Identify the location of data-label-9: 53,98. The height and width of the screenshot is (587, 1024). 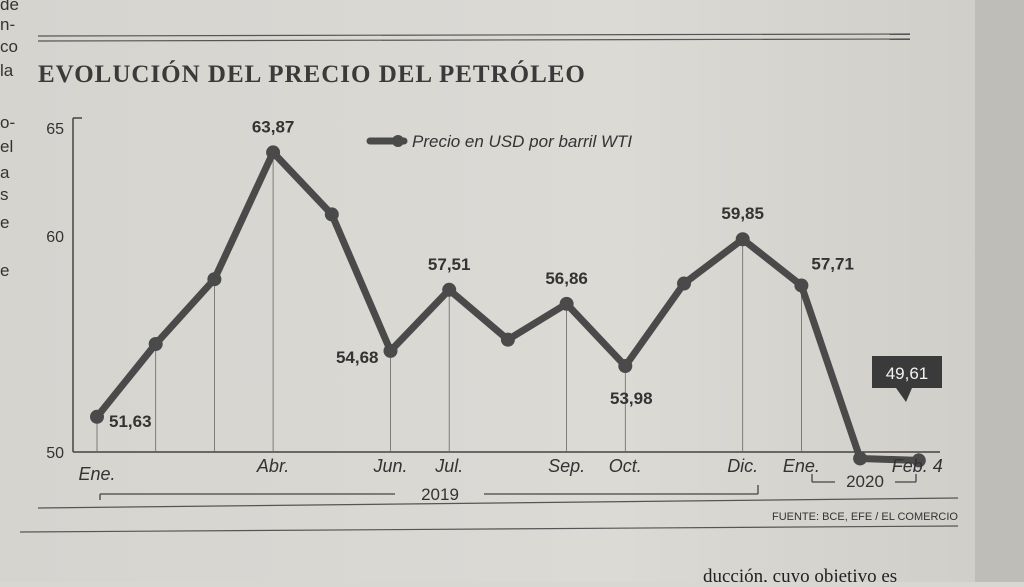
(631, 398).